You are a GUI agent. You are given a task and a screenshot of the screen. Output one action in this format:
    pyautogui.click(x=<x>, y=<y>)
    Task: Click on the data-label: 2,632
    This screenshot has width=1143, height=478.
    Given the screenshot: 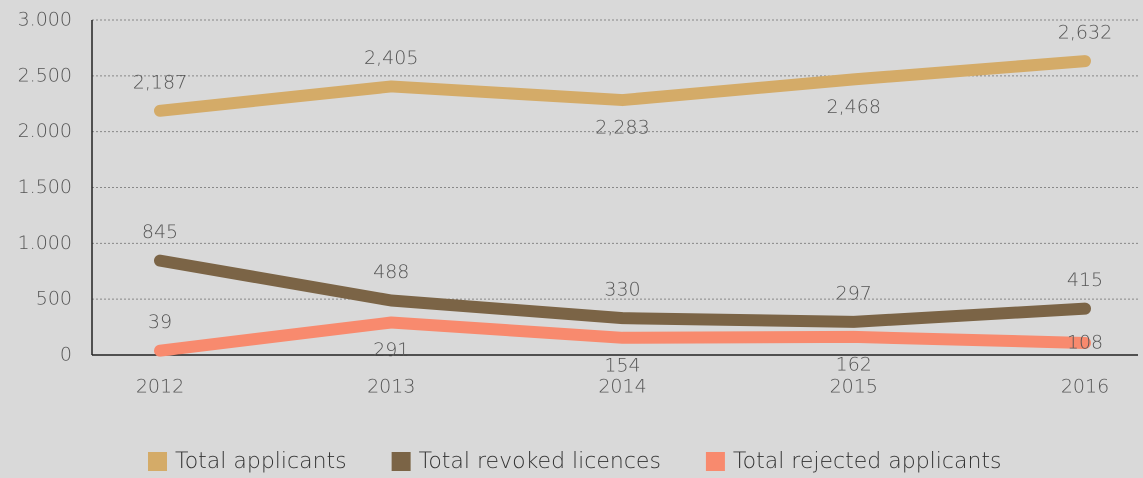 What is the action you would take?
    pyautogui.click(x=1085, y=33)
    